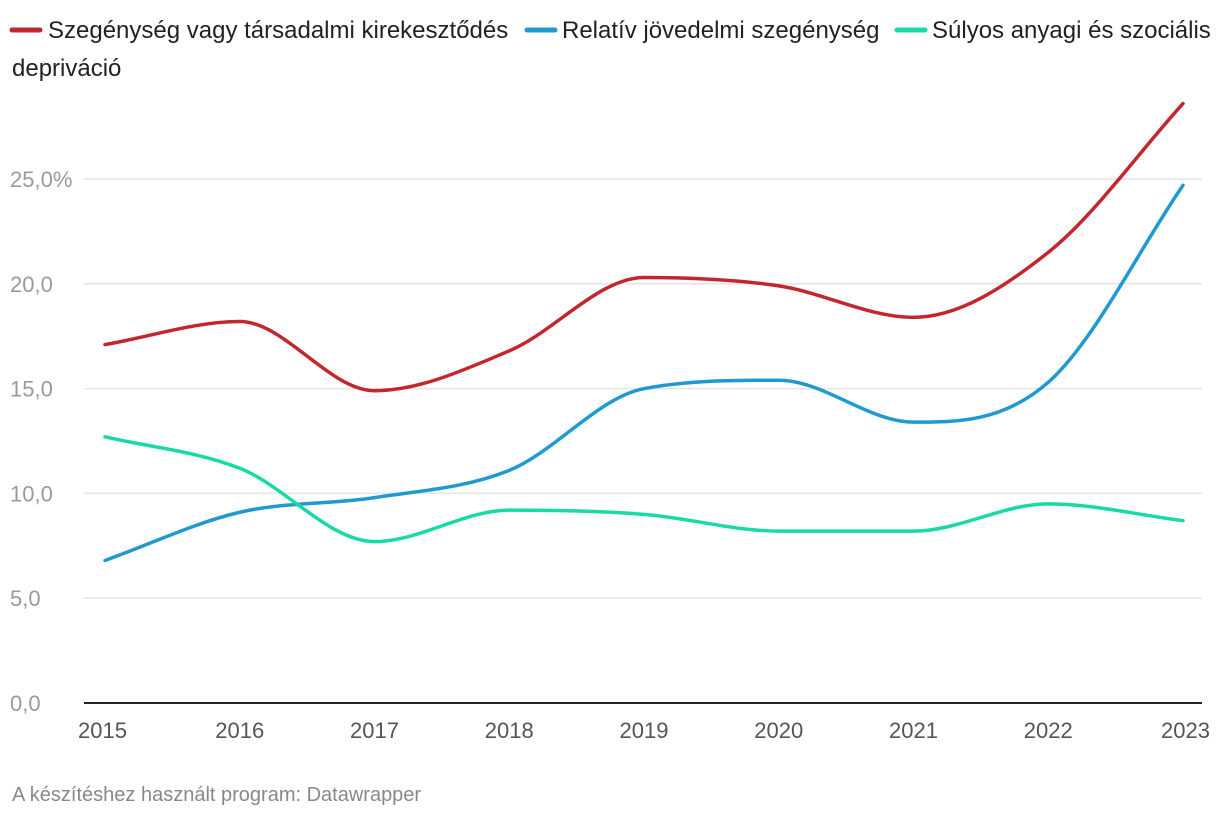 This screenshot has height=822, width=1220. I want to click on x-tick-label: 2018, so click(509, 730).